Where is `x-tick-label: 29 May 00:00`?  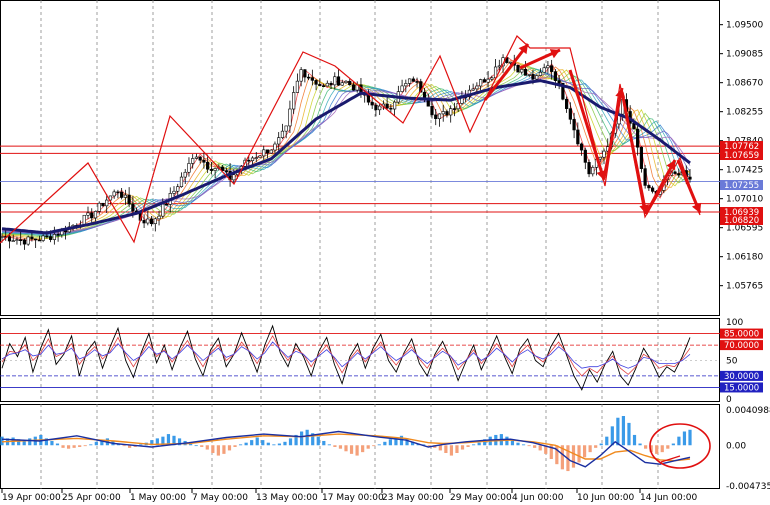
x-tick-label: 29 May 00:00 is located at coordinates (481, 498).